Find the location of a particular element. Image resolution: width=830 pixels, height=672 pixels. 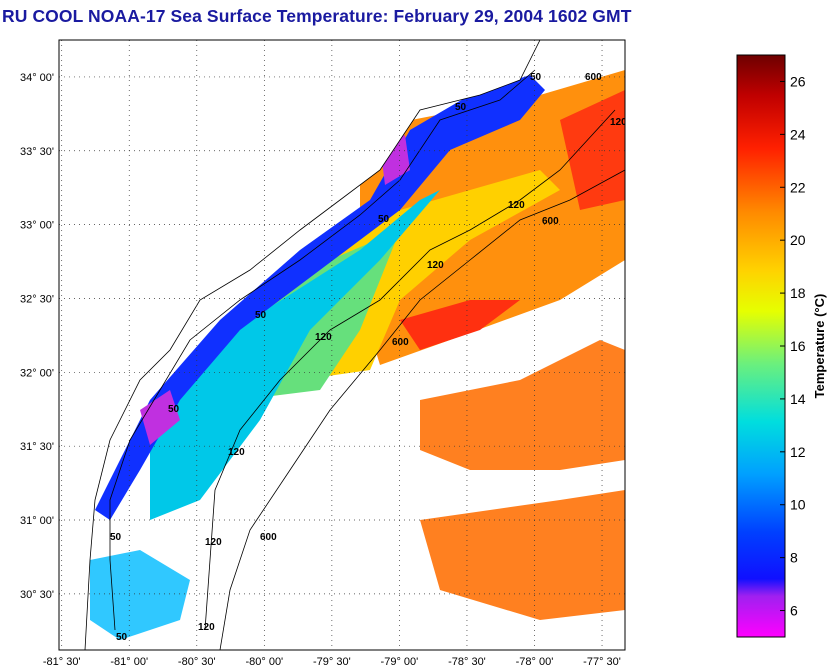

sst-south-cyan is located at coordinates (140, 595).